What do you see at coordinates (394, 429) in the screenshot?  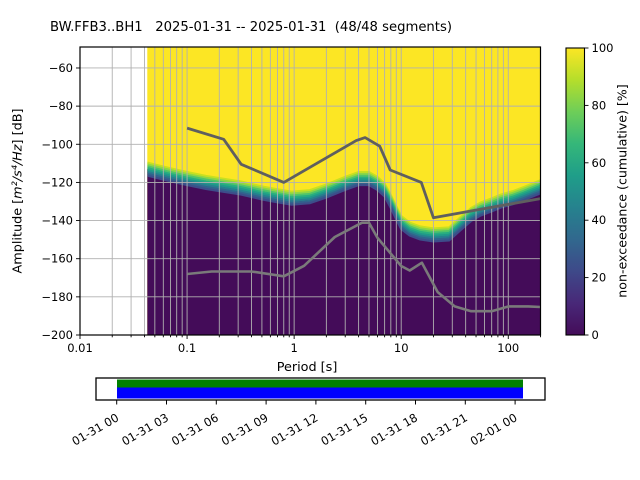 I see `timeline-tick-label: 01-31 18` at bounding box center [394, 429].